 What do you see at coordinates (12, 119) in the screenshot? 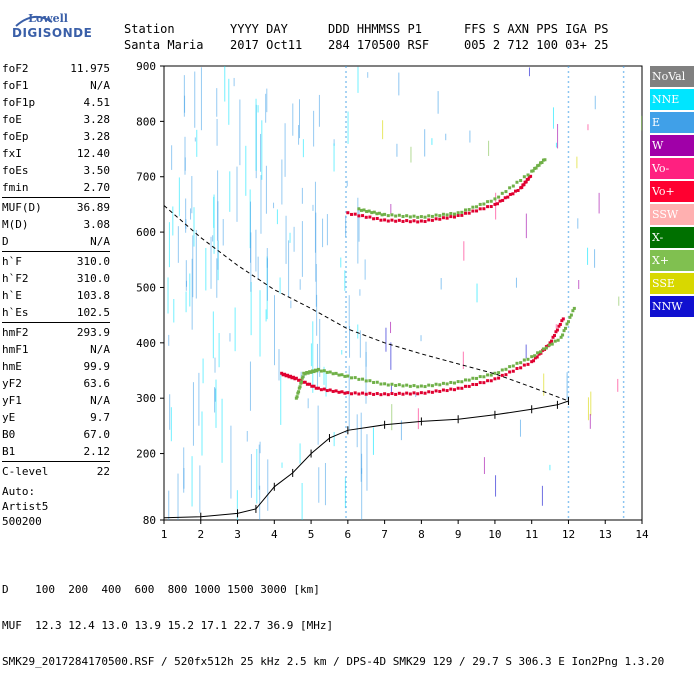
I see `parameter-name: foE` at bounding box center [12, 119].